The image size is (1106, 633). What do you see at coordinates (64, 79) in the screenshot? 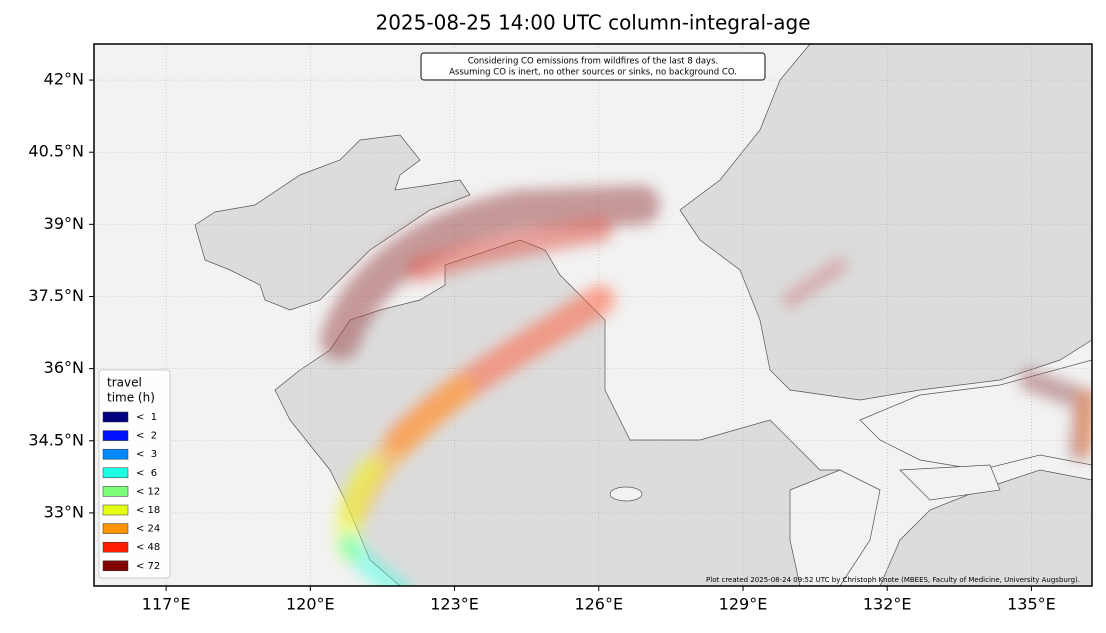
I see `y-tick-label: 42°N` at bounding box center [64, 79].